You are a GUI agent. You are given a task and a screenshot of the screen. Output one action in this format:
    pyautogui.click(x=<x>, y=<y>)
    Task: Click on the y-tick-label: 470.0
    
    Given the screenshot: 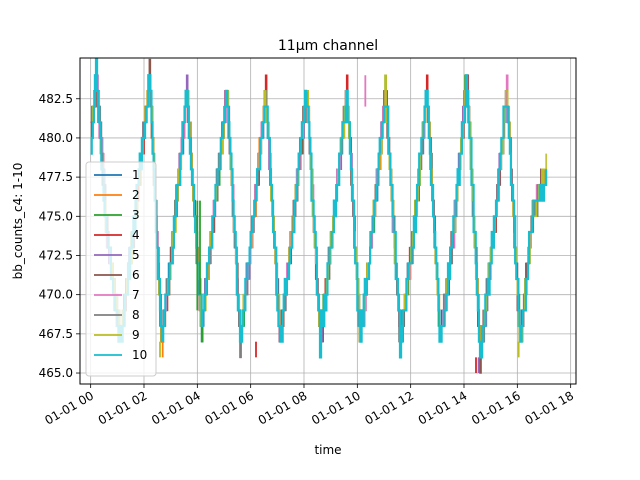 What is the action you would take?
    pyautogui.click(x=56, y=295)
    